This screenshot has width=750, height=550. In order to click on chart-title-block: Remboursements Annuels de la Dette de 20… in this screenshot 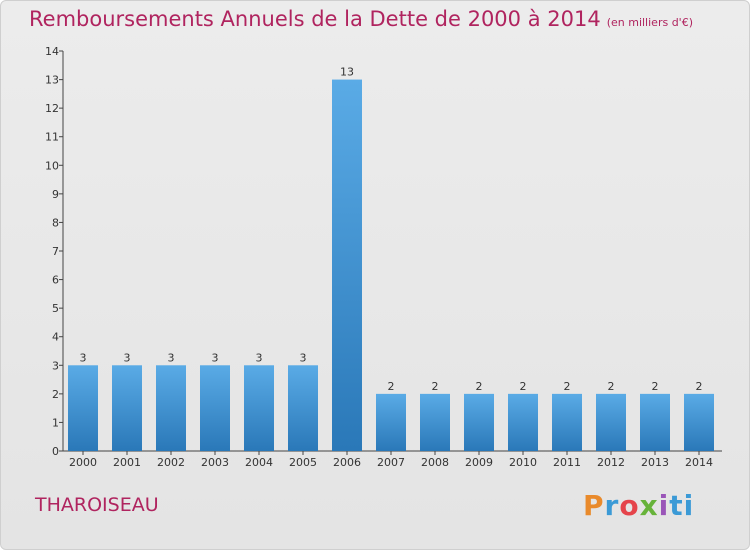, I will do `click(361, 19)`.